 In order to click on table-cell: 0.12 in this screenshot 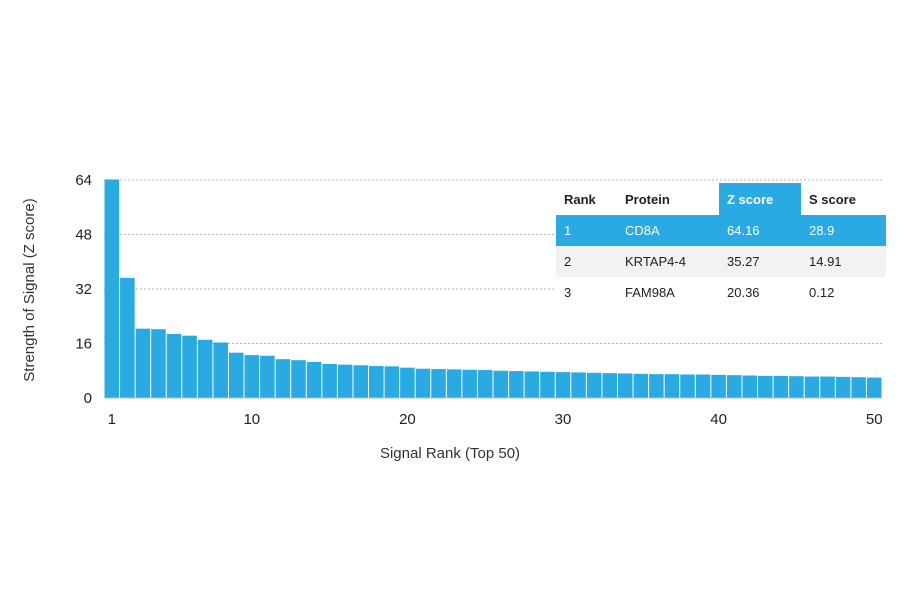, I will do `click(821, 292)`.